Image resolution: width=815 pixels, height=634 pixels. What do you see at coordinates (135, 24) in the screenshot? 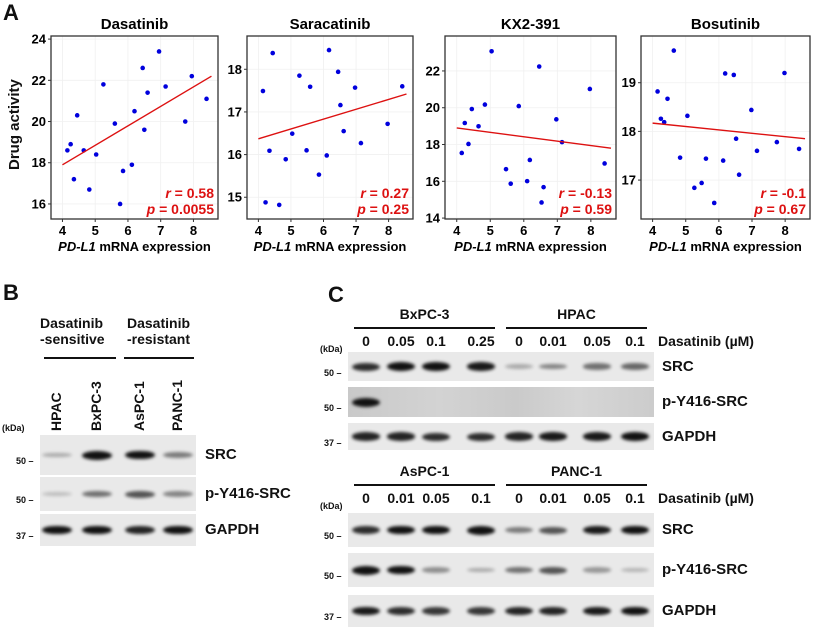
I see `plot-title: Dasatinib` at bounding box center [135, 24].